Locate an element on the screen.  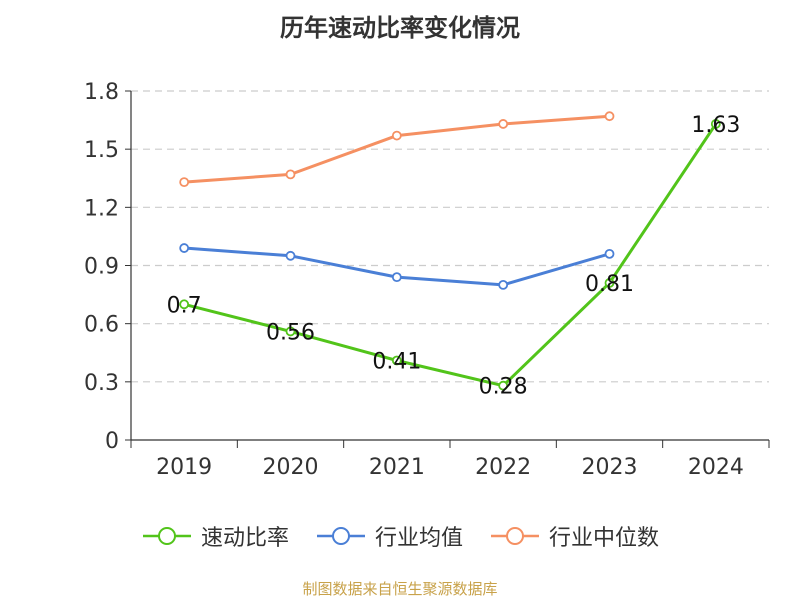
y-tick-label: 0.9 is located at coordinates (101, 267).